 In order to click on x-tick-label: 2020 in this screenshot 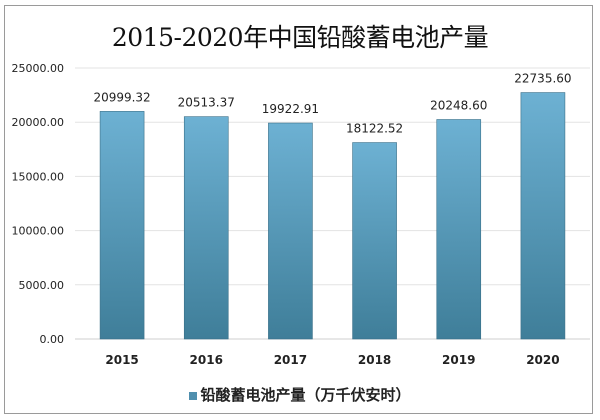, I will do `click(542, 360)`.